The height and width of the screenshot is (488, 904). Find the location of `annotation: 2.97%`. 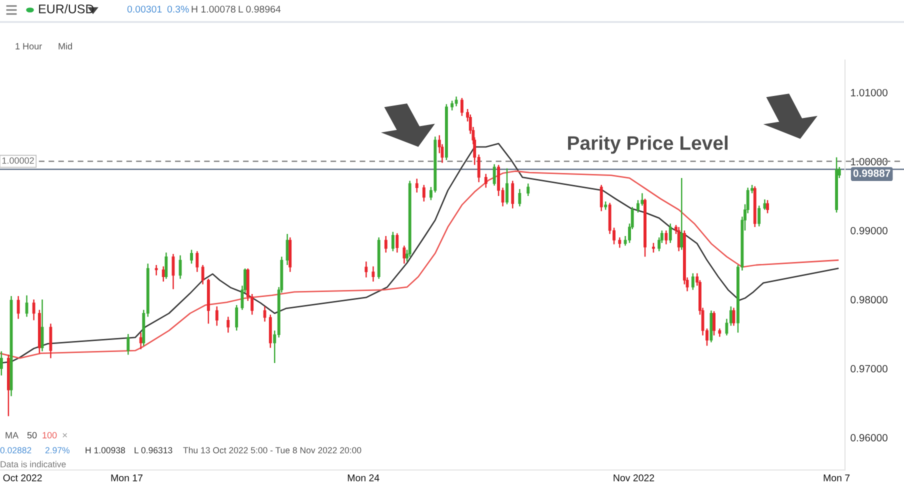

annotation: 2.97% is located at coordinates (57, 450).